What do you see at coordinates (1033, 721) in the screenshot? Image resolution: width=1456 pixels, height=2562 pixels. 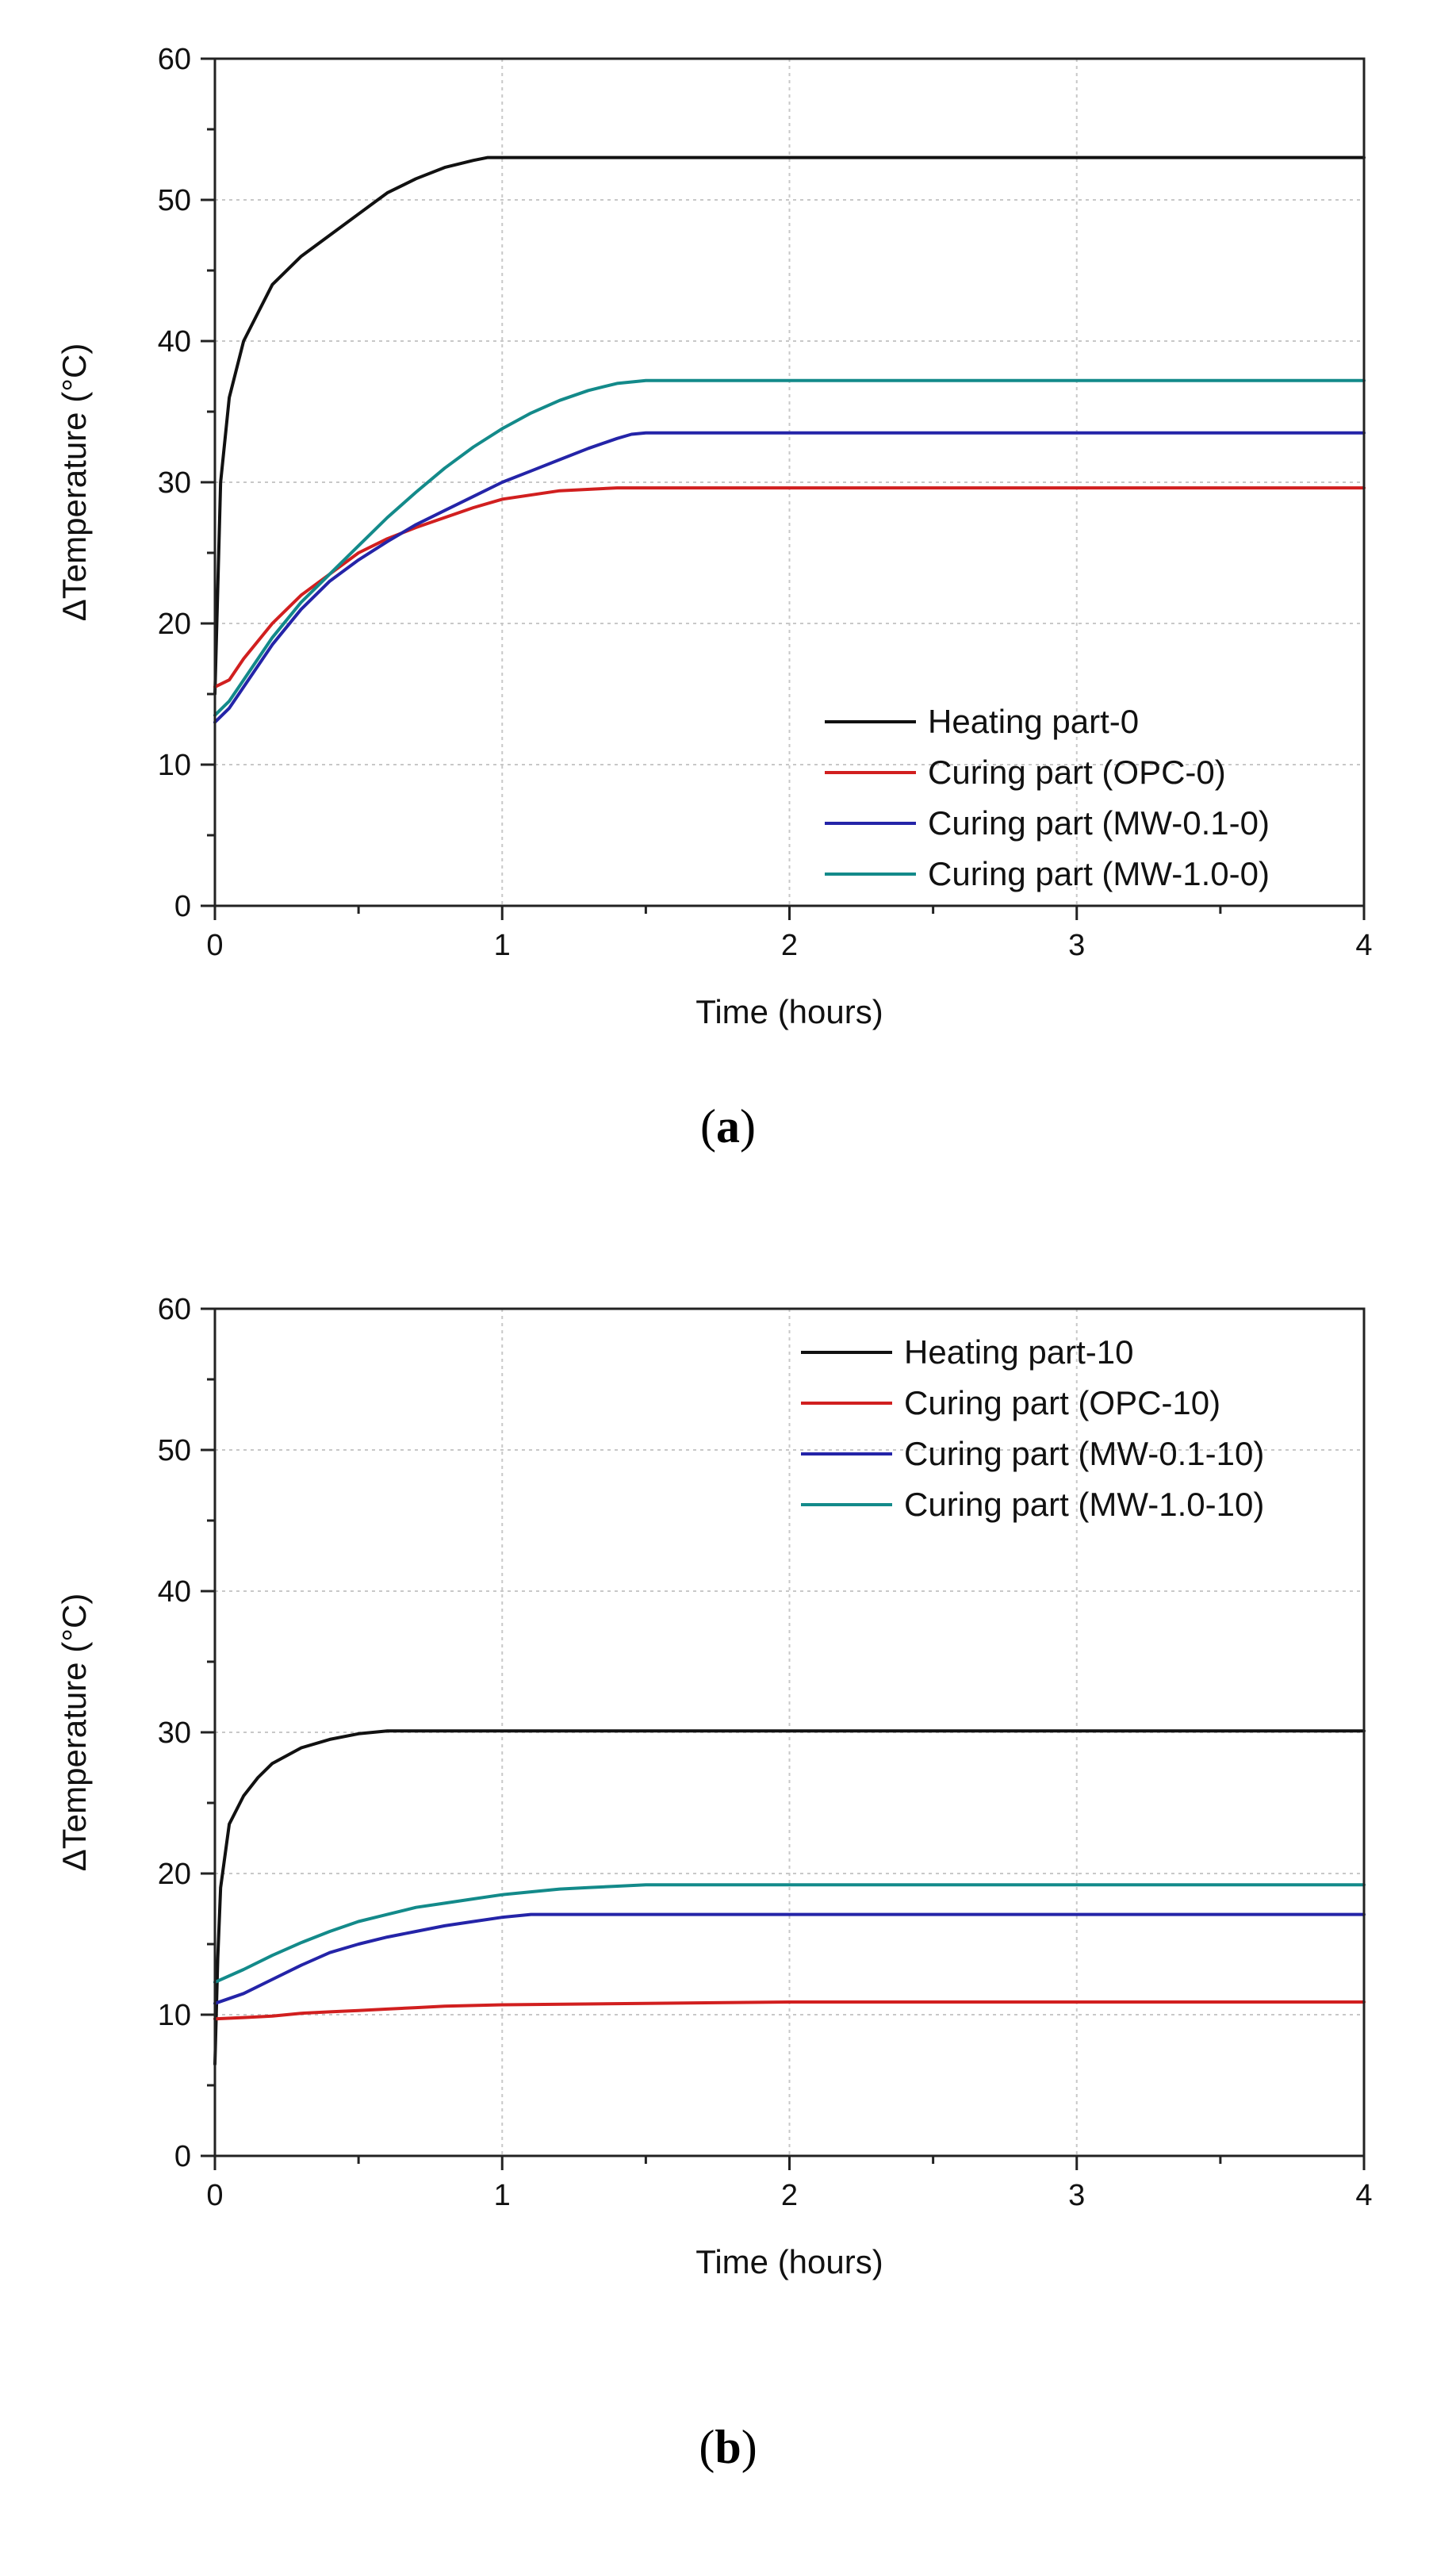 I see `legend-label: Heating part-0` at bounding box center [1033, 721].